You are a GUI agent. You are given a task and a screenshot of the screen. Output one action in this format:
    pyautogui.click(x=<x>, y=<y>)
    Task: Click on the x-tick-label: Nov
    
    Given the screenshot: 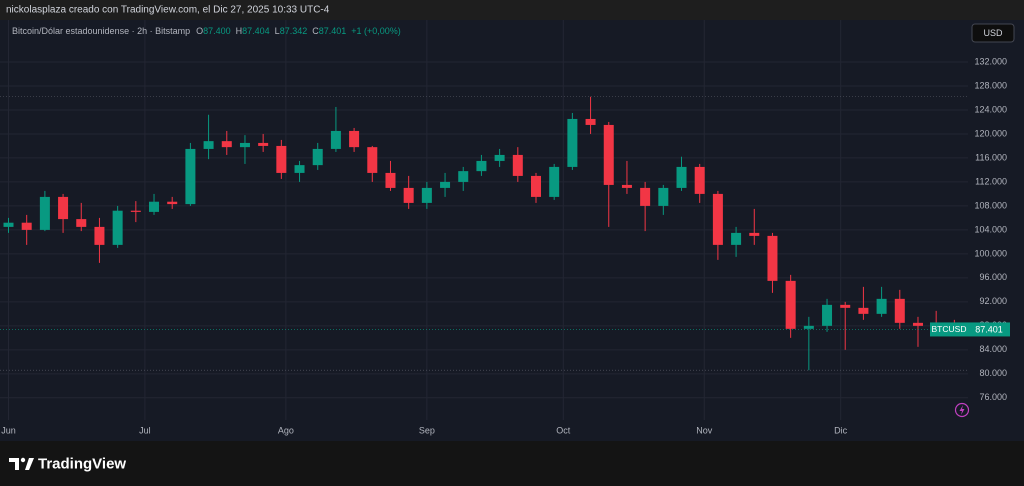 What is the action you would take?
    pyautogui.click(x=704, y=430)
    